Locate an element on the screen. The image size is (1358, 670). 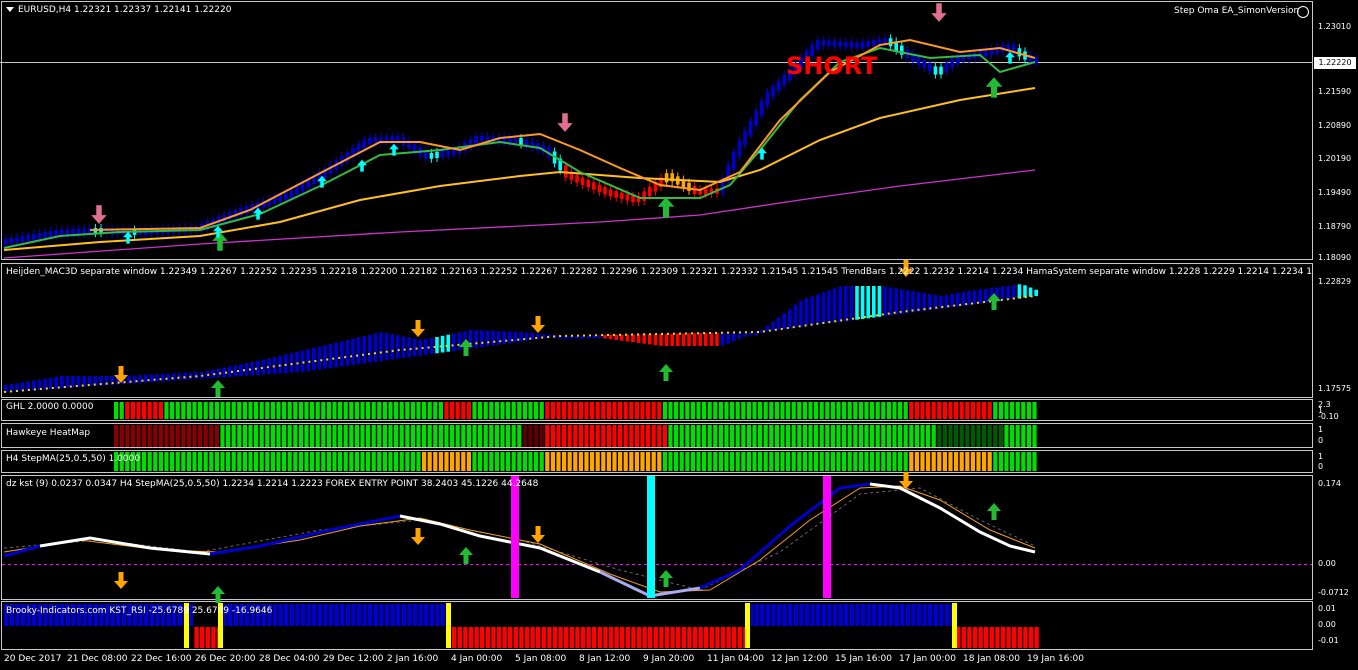
date-label: 9 Jan 20:00 is located at coordinates (669, 659).